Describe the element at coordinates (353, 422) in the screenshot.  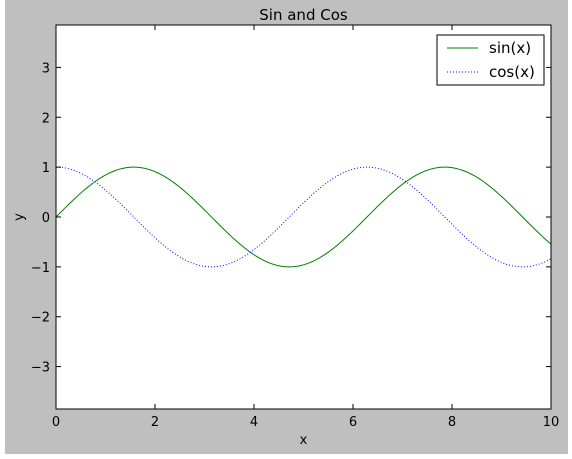
I see `x-tick-label: 6` at that location.